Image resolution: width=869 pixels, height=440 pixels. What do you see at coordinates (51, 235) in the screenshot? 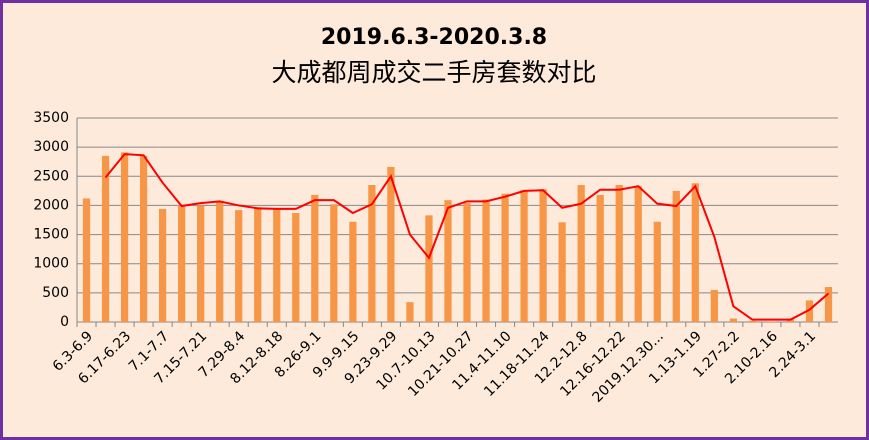
I see `y-tick-label: 1500` at bounding box center [51, 235].